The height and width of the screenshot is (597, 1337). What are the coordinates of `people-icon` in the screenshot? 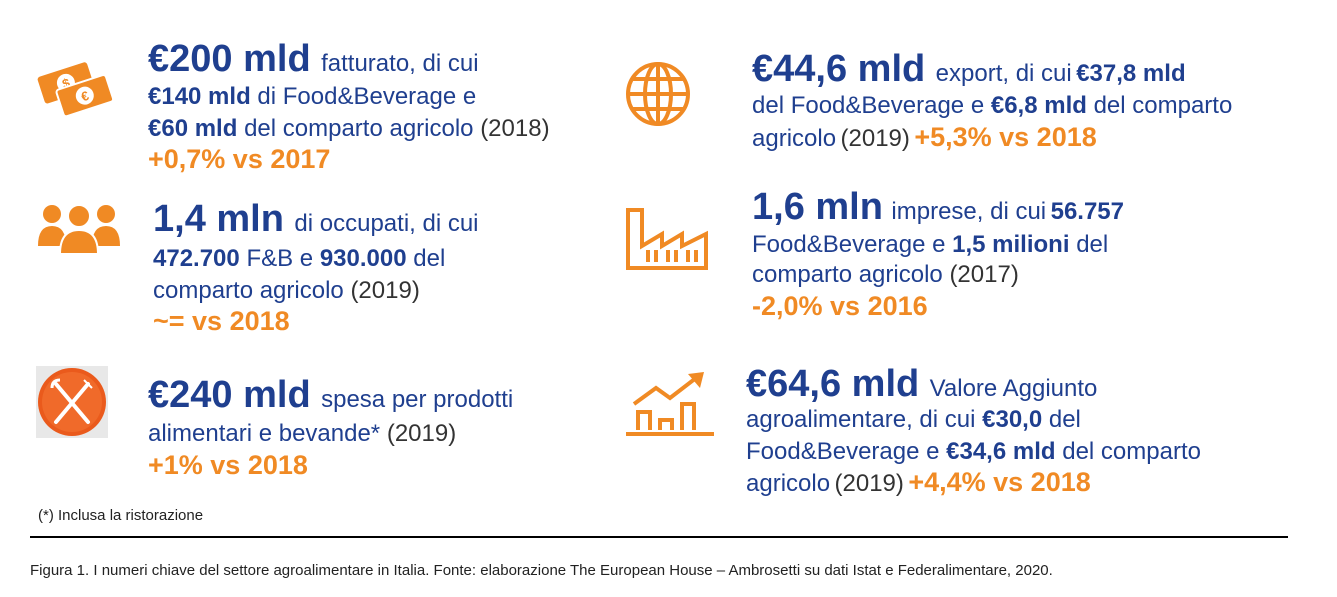 It's located at (79, 229).